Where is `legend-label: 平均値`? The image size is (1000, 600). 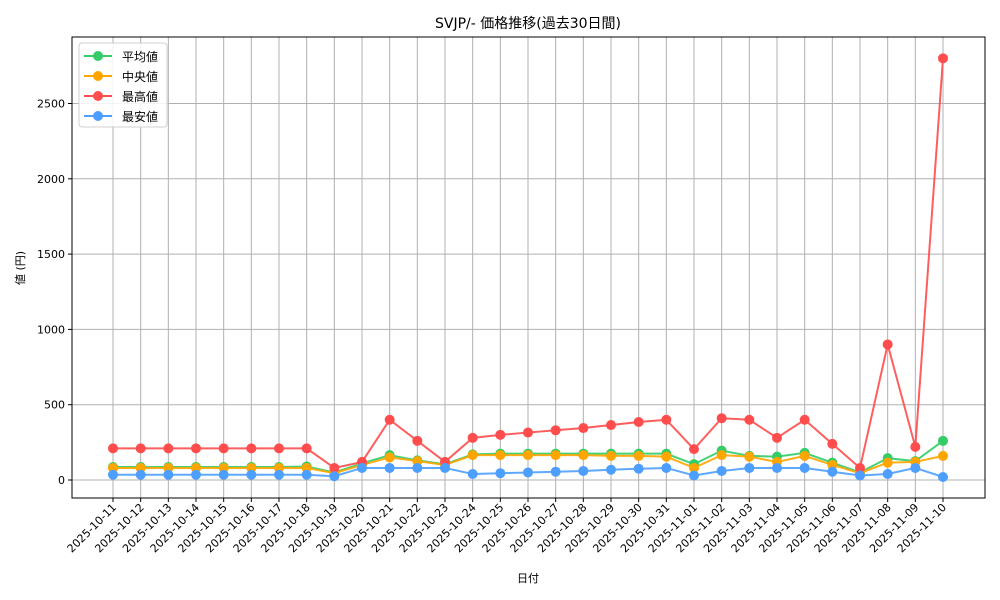 legend-label: 平均値 is located at coordinates (140, 56).